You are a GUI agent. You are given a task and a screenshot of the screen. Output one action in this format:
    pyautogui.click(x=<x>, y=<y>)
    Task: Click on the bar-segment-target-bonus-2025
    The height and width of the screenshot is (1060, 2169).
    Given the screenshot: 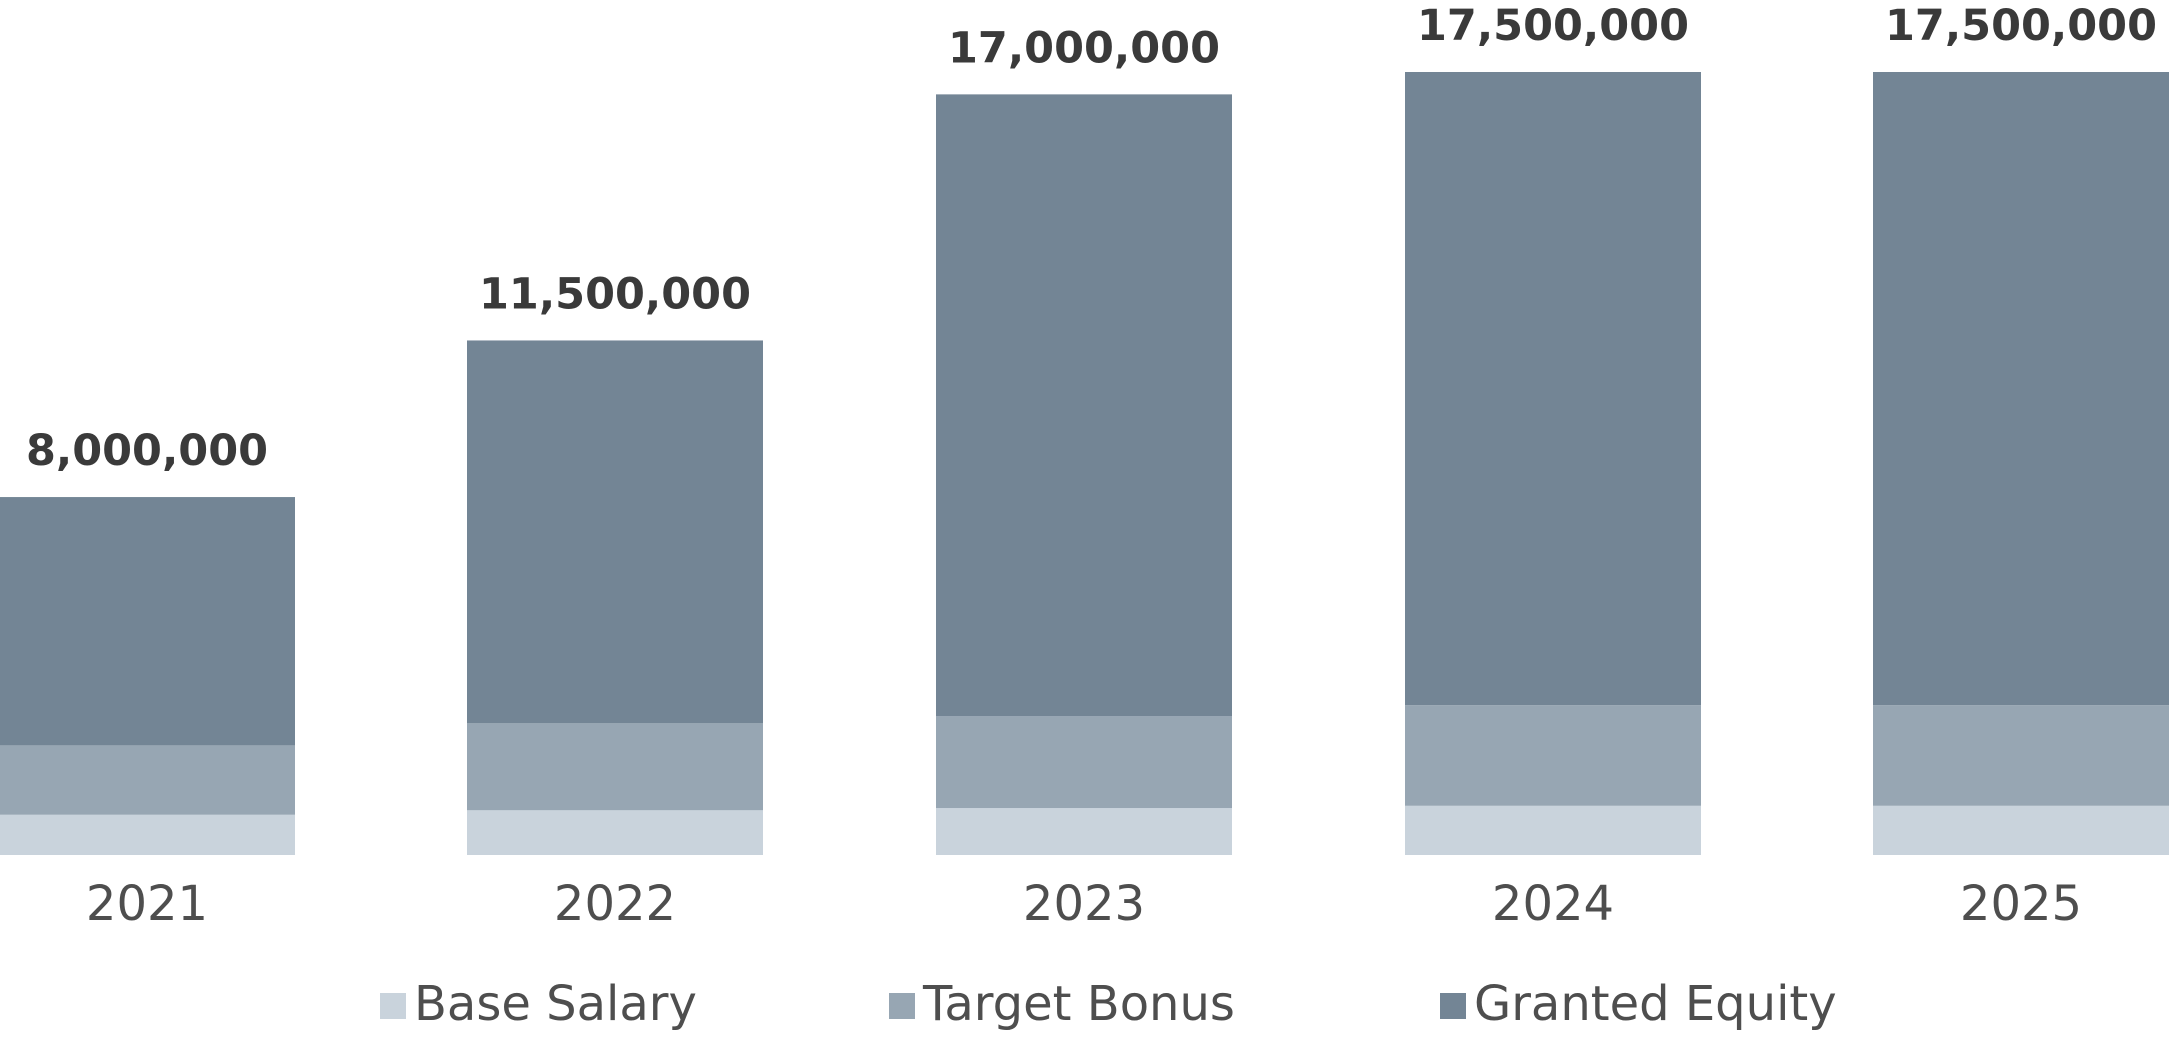 What is the action you would take?
    pyautogui.click(x=2021, y=755)
    